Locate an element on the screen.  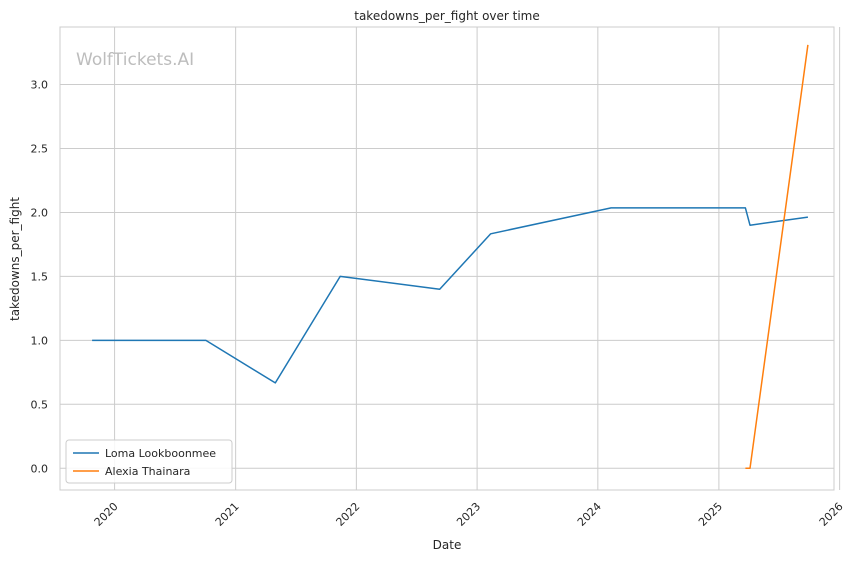
legend-box is located at coordinates (149, 461).